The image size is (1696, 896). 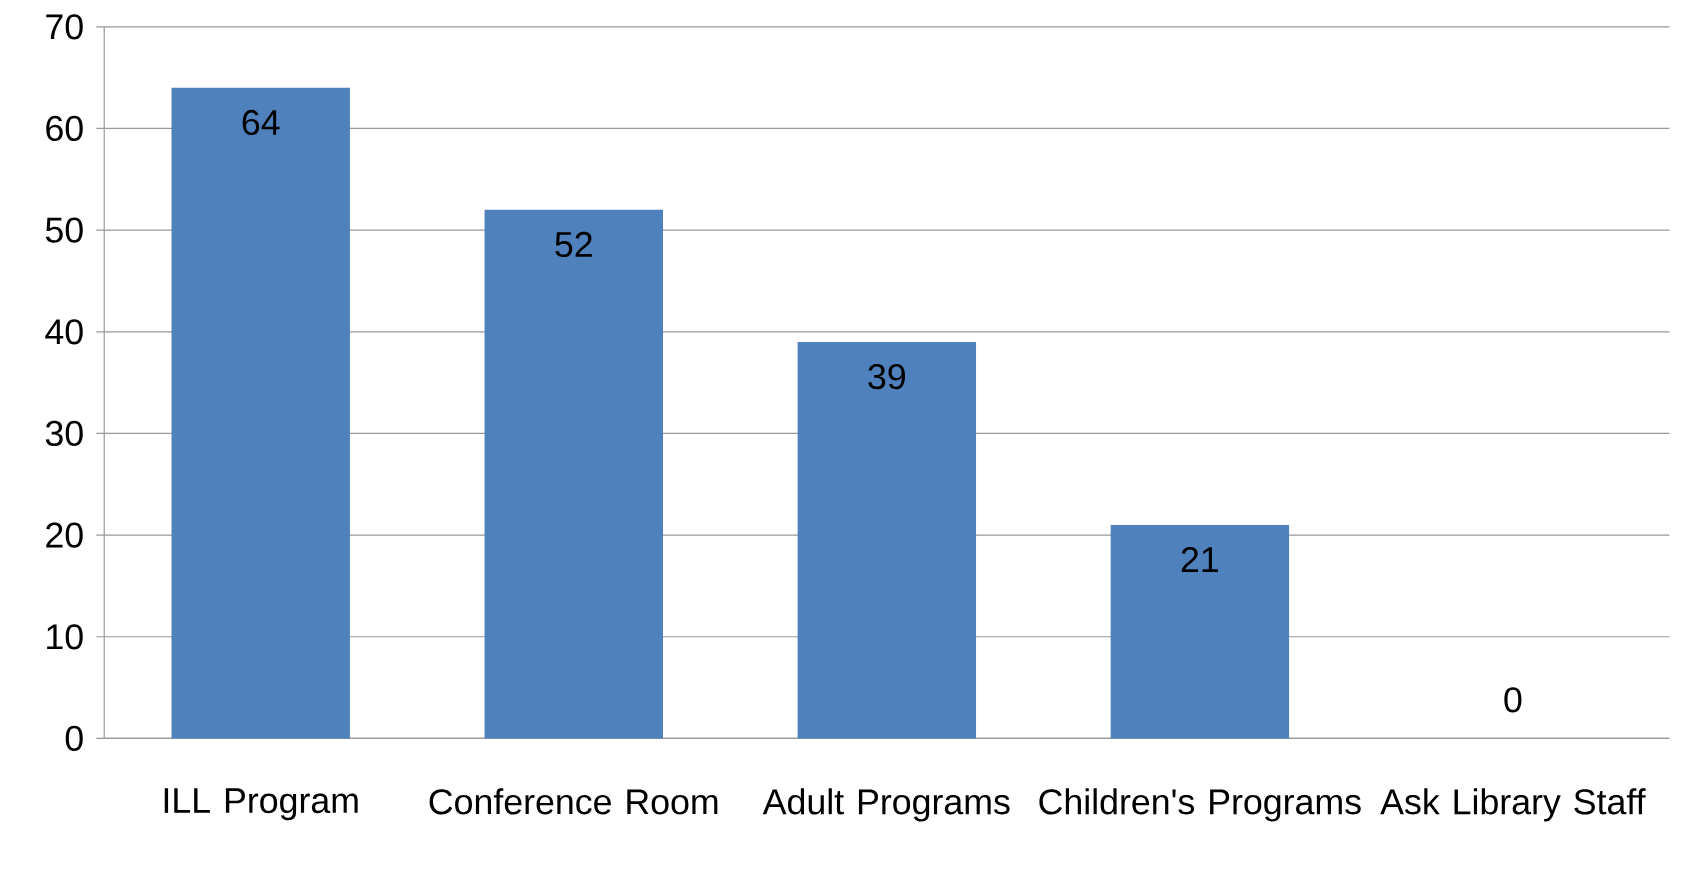 What do you see at coordinates (64, 433) in the screenshot?
I see `y-tick-label: 30` at bounding box center [64, 433].